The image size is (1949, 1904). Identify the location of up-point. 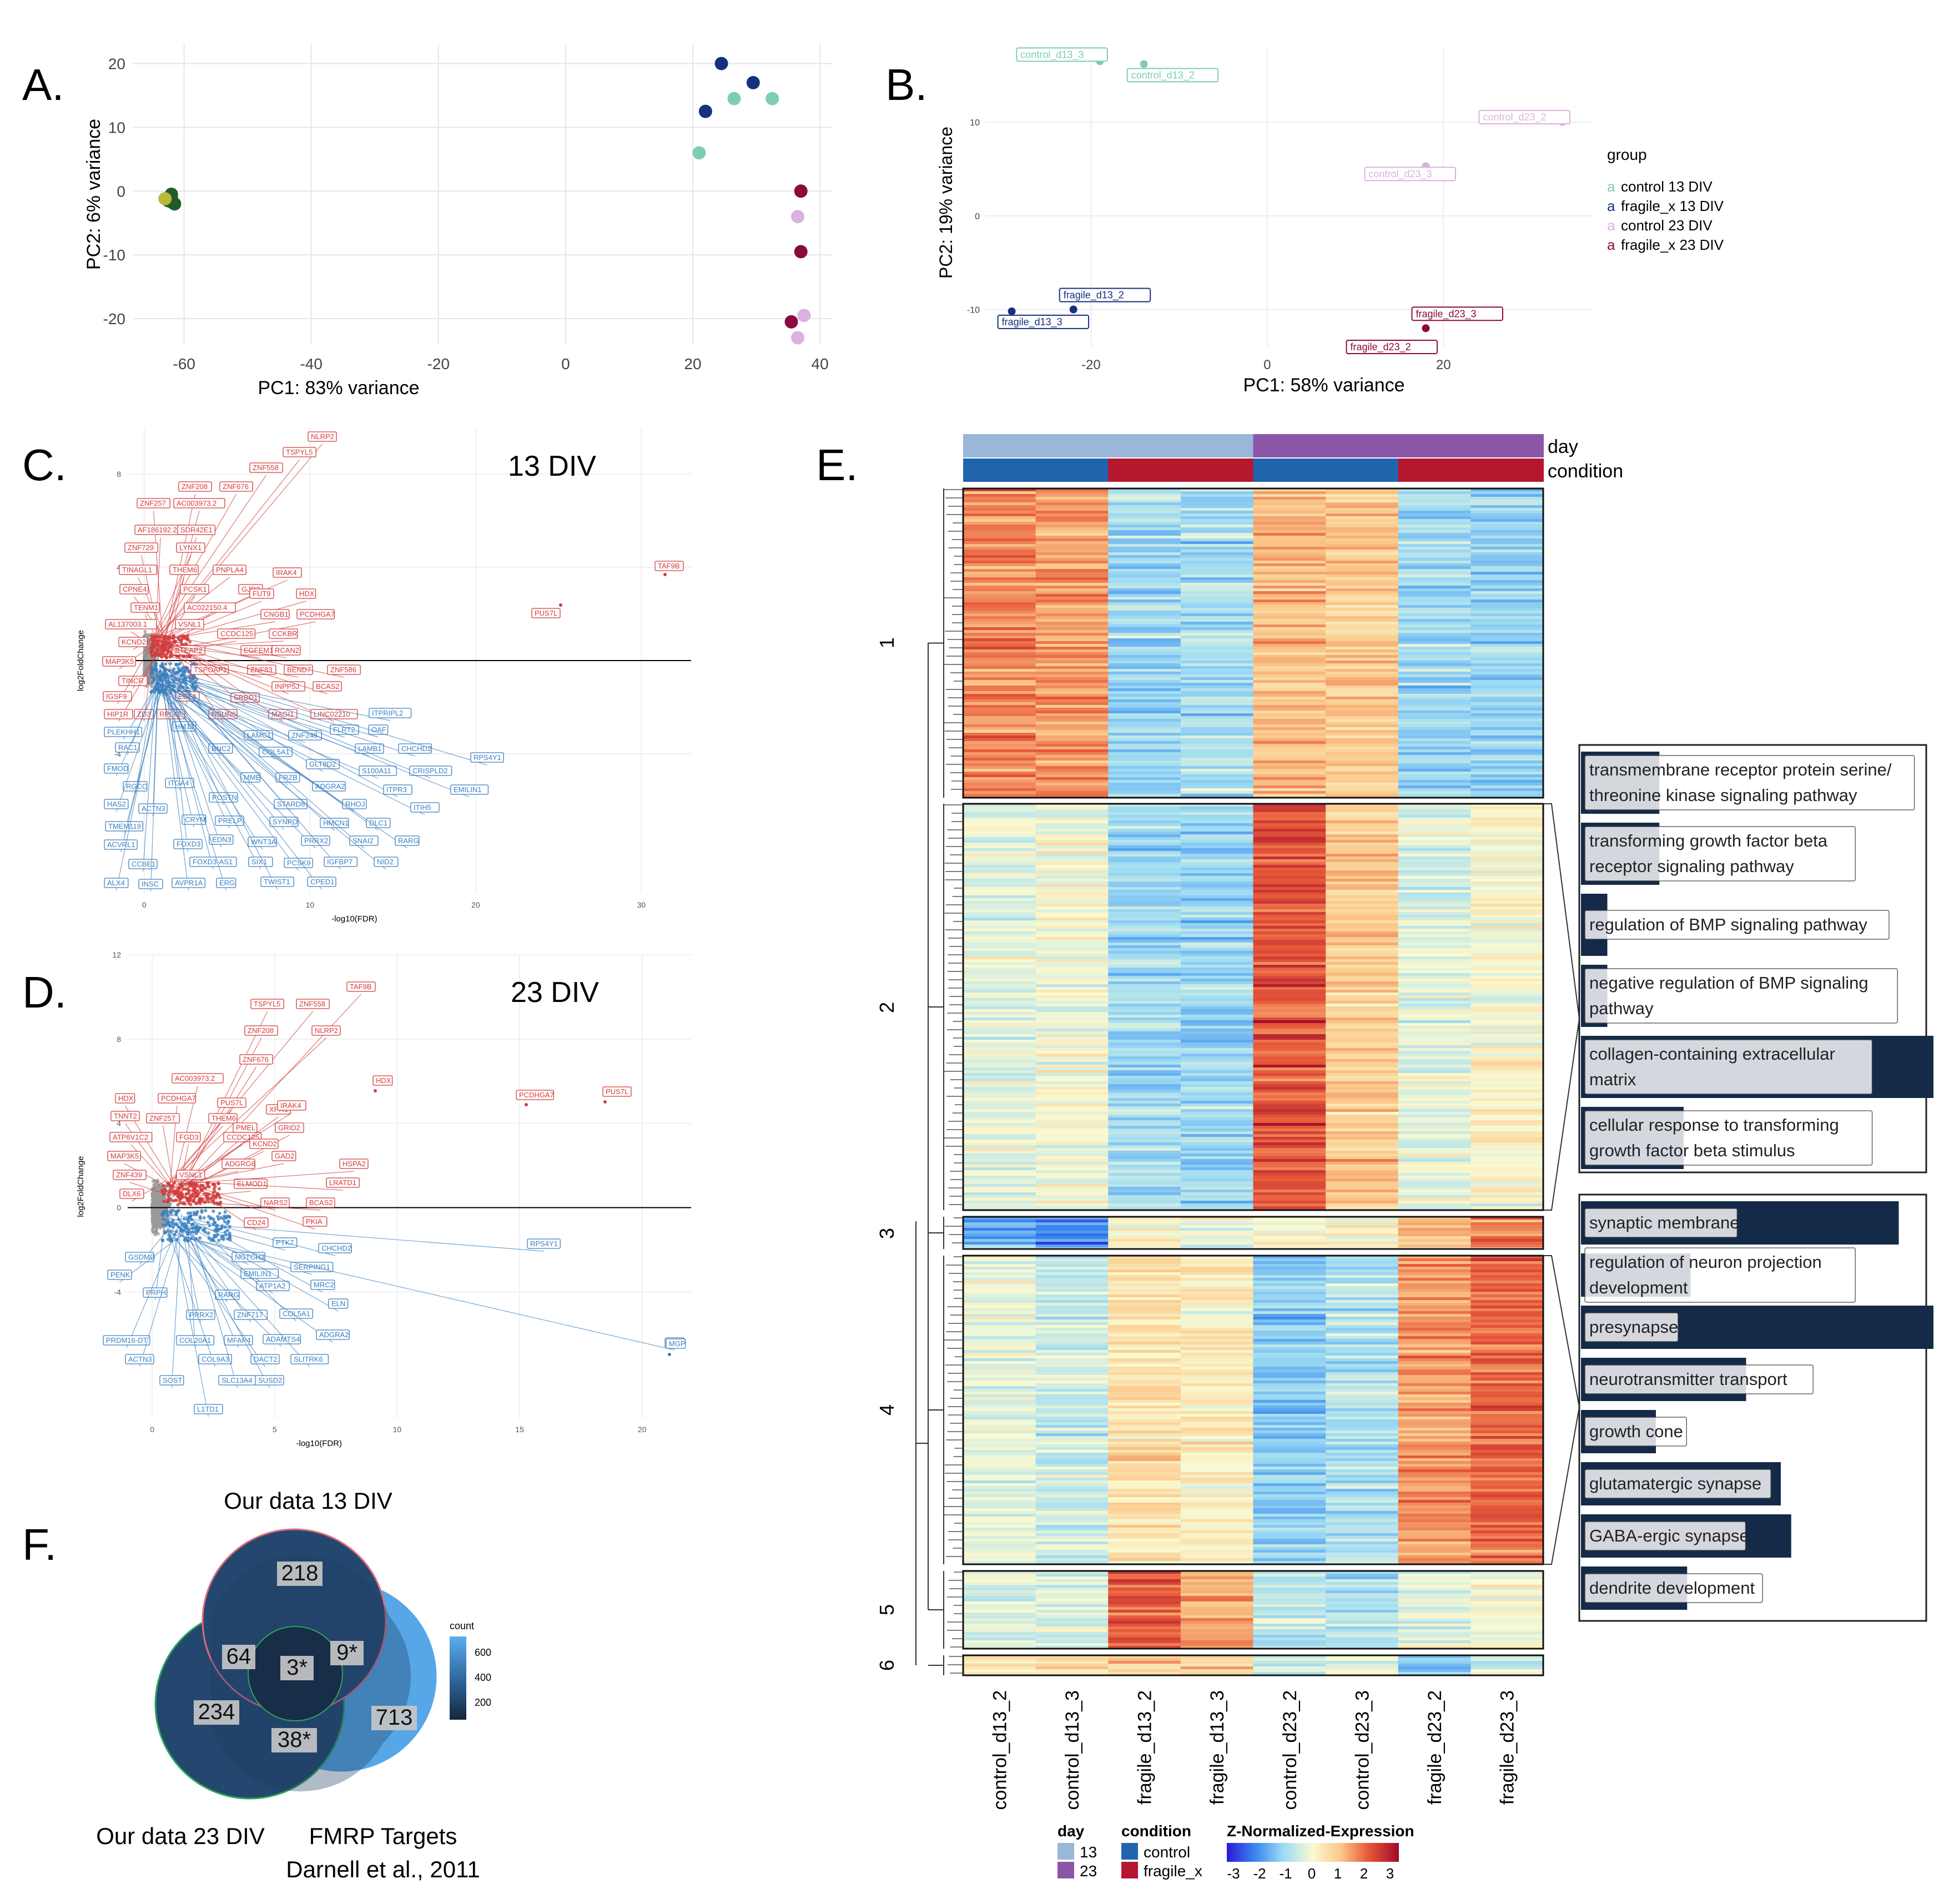
(152, 636).